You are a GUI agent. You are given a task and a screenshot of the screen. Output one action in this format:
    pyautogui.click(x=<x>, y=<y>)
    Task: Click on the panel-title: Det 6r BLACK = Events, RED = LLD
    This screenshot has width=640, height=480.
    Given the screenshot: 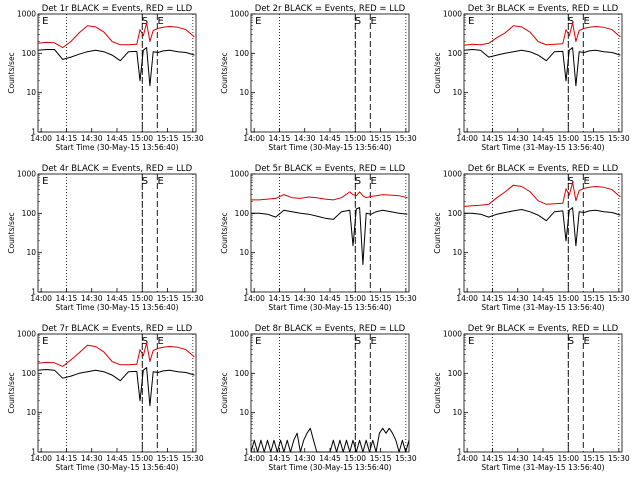 What is the action you would take?
    pyautogui.click(x=543, y=169)
    